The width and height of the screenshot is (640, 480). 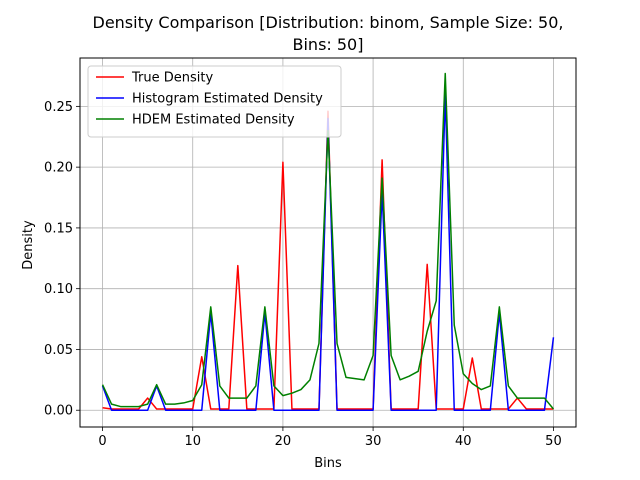 I want to click on y-tick-label: 0.25, so click(x=58, y=107).